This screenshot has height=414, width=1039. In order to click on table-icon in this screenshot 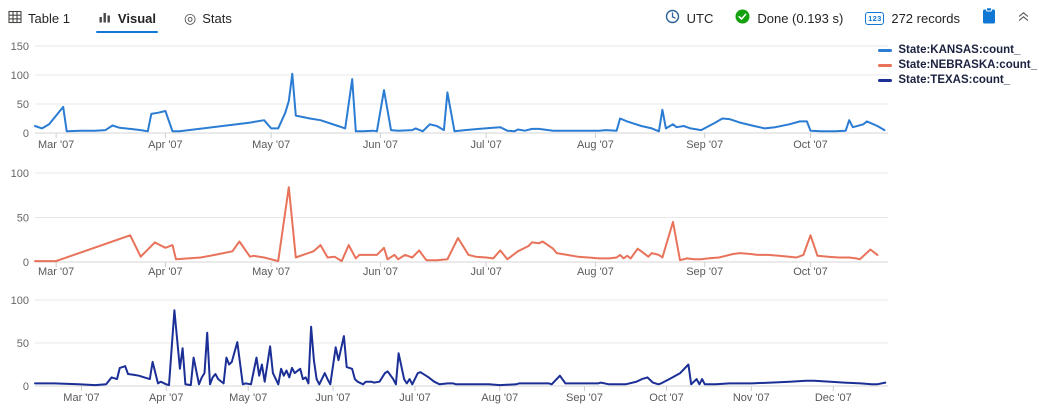, I will do `click(15, 18)`.